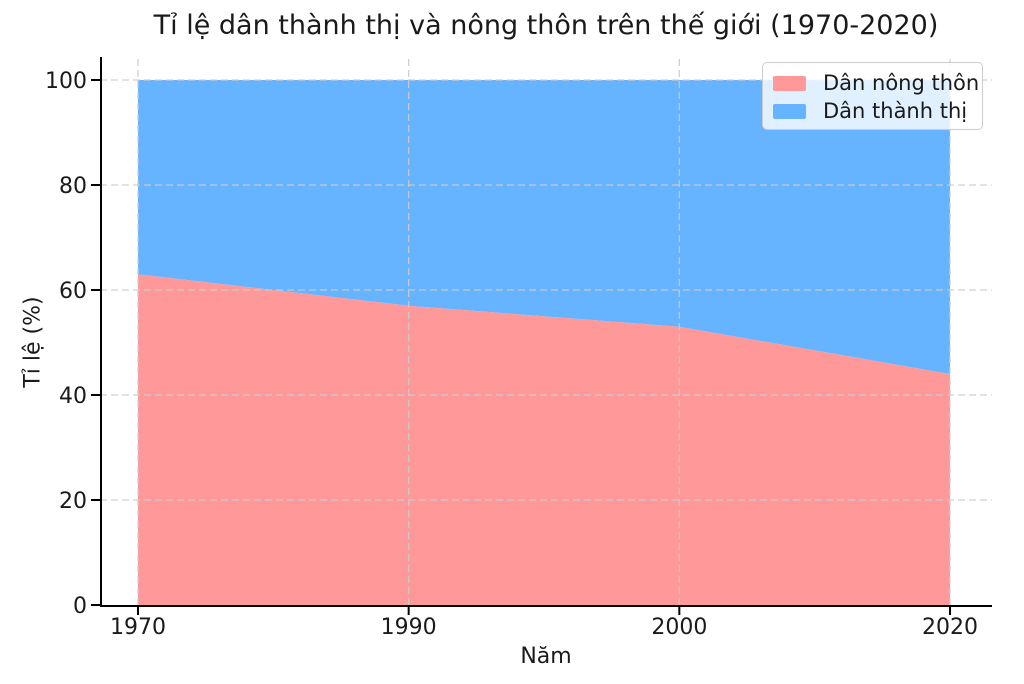 The image size is (1024, 684). What do you see at coordinates (409, 627) in the screenshot?
I see `x-tick-label-1990: 1990` at bounding box center [409, 627].